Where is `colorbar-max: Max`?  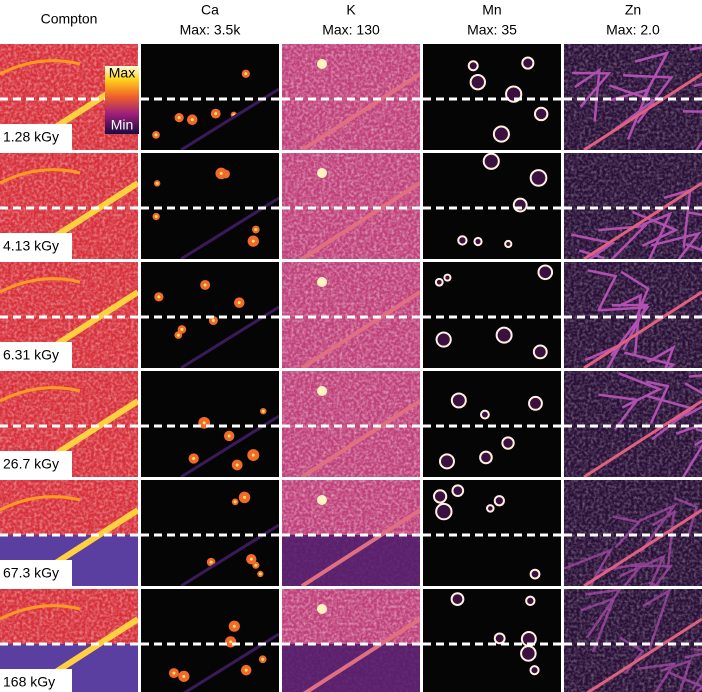
colorbar-max: Max is located at coordinates (122, 73).